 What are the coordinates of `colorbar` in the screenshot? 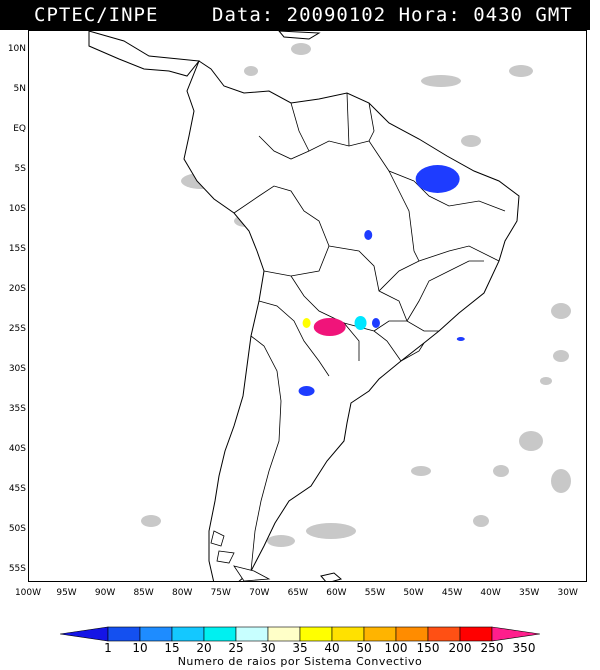 It's located at (300, 634).